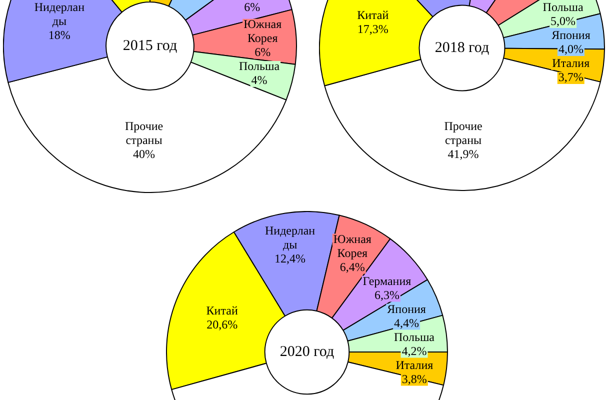 The width and height of the screenshot is (611, 400). What do you see at coordinates (144, 154) in the screenshot?
I see `data-label: 40%` at bounding box center [144, 154].